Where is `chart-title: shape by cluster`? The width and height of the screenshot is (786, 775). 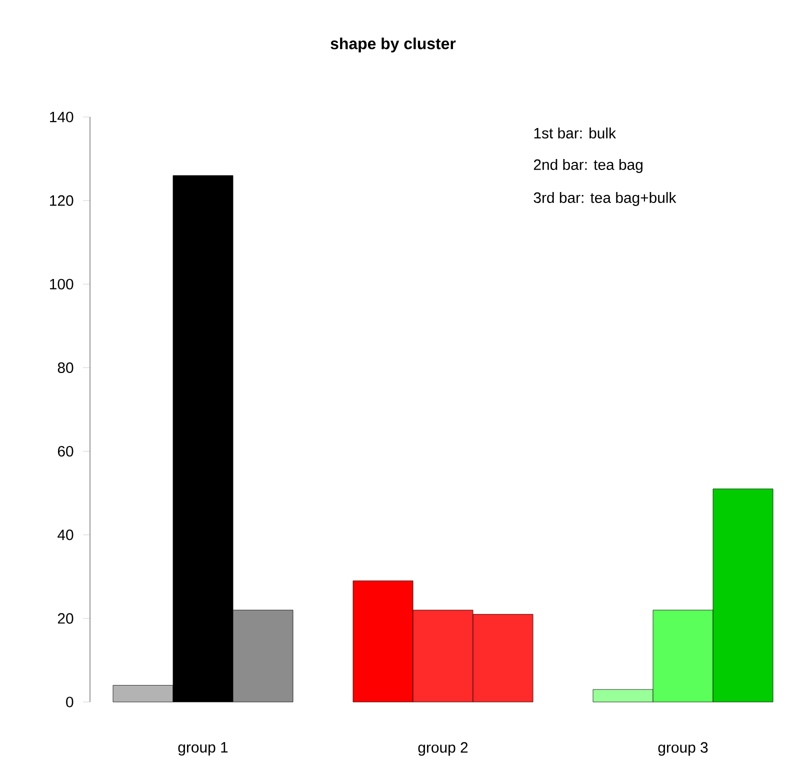 chart-title: shape by cluster is located at coordinates (393, 45).